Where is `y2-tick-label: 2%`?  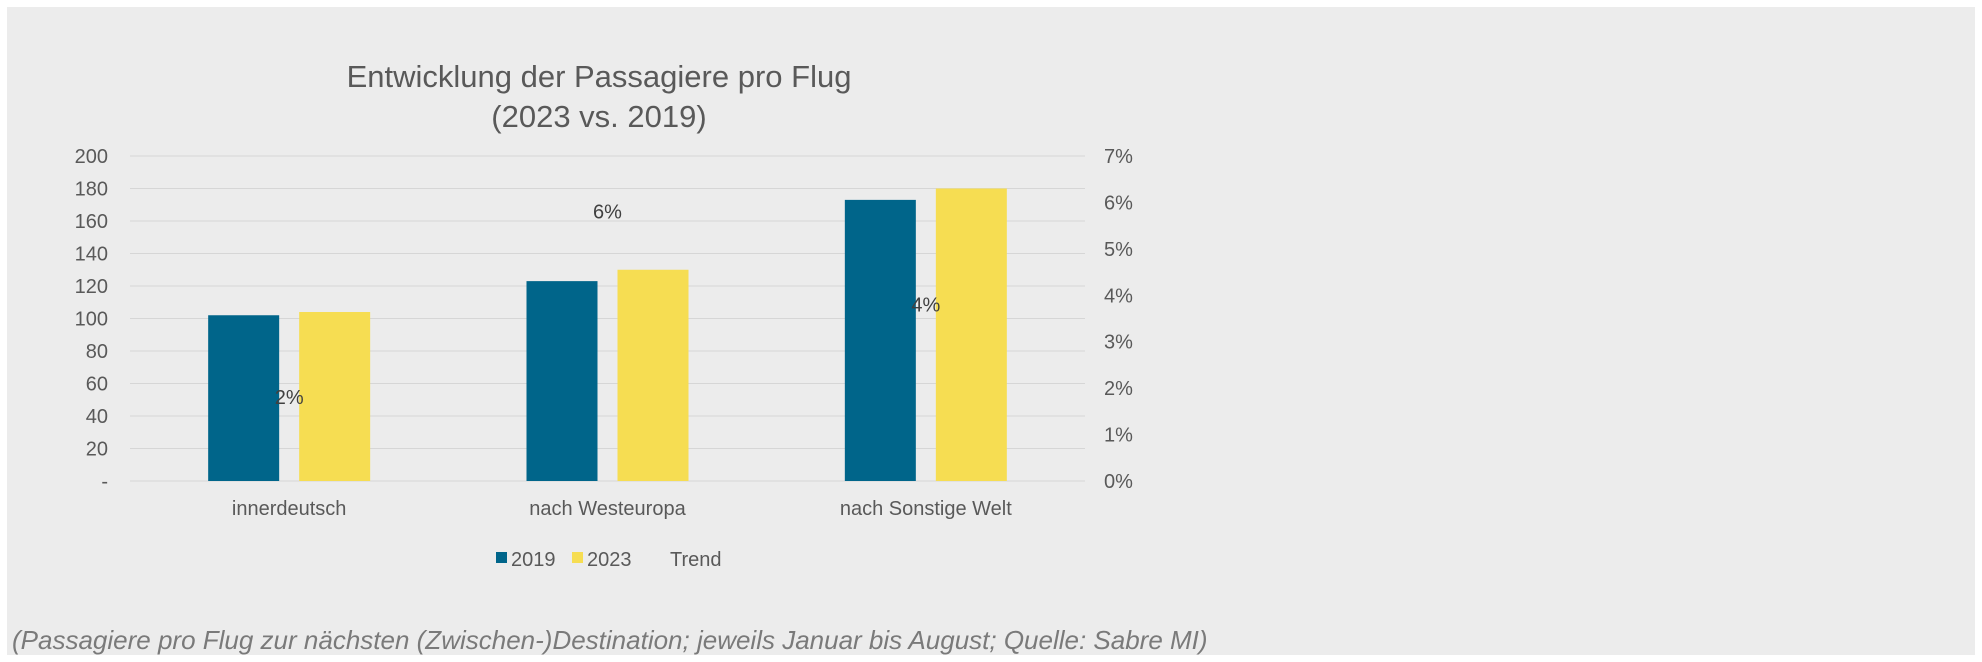 y2-tick-label: 2% is located at coordinates (1118, 389).